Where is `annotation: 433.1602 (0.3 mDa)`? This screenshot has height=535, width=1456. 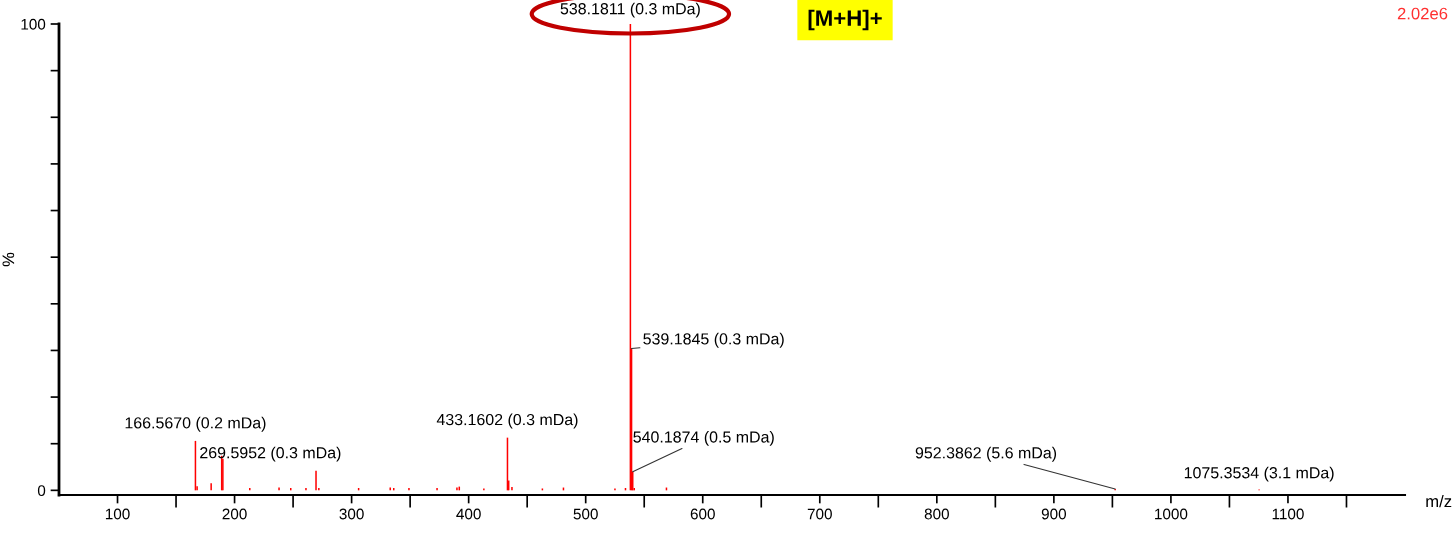
annotation: 433.1602 (0.3 mDa) is located at coordinates (507, 421).